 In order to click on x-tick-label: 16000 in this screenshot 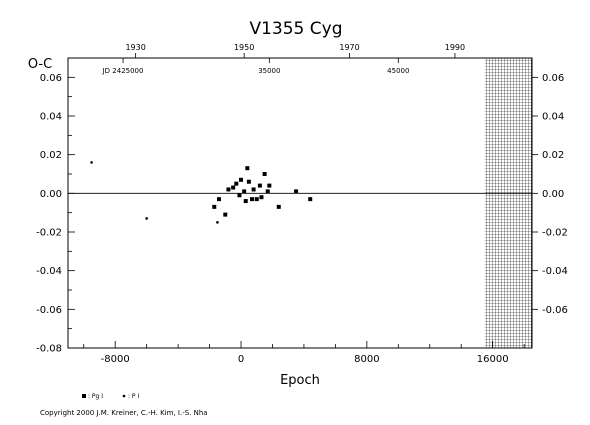, I will do `click(493, 359)`.